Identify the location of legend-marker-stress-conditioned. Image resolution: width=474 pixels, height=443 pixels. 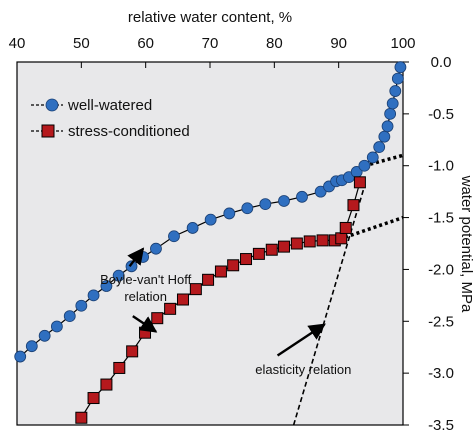
(48, 131).